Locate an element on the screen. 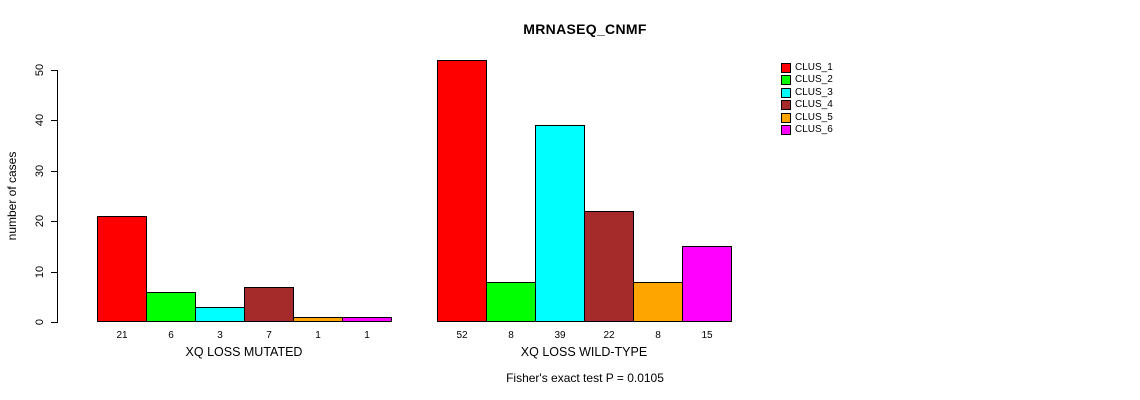  bar-group1-clus1 is located at coordinates (122, 269).